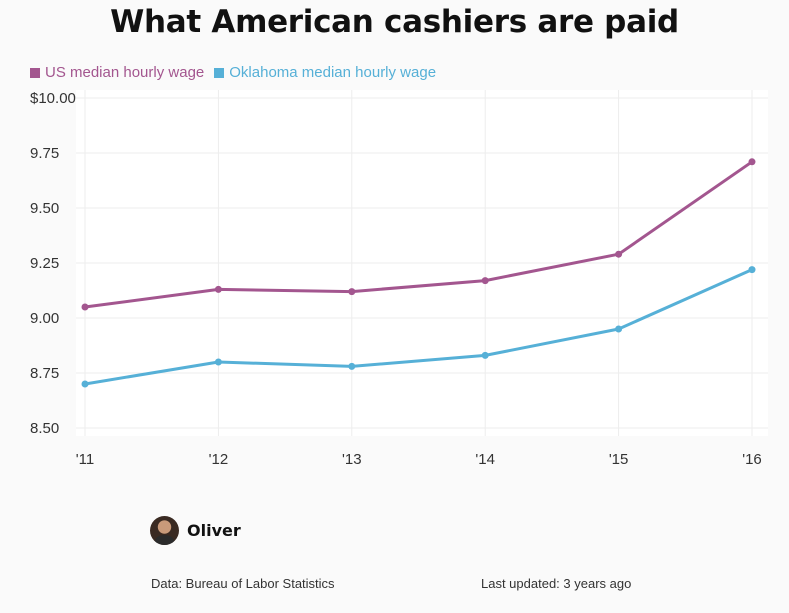 This screenshot has height=613, width=789. Describe the element at coordinates (752, 459) in the screenshot. I see `x-tick-label: '16` at that location.